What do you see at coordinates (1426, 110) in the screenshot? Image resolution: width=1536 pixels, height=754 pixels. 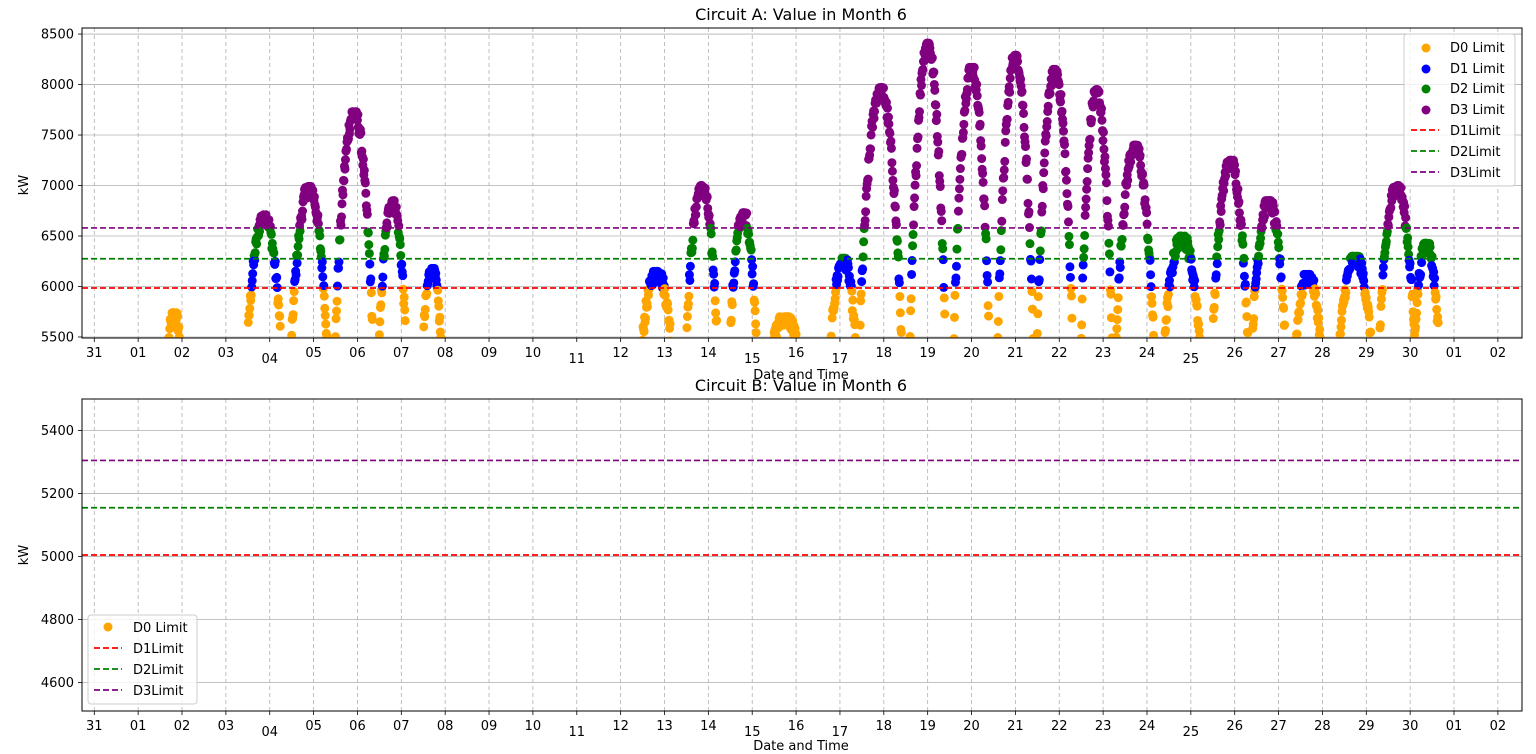 I see `chart-a-legend-marker-d3` at bounding box center [1426, 110].